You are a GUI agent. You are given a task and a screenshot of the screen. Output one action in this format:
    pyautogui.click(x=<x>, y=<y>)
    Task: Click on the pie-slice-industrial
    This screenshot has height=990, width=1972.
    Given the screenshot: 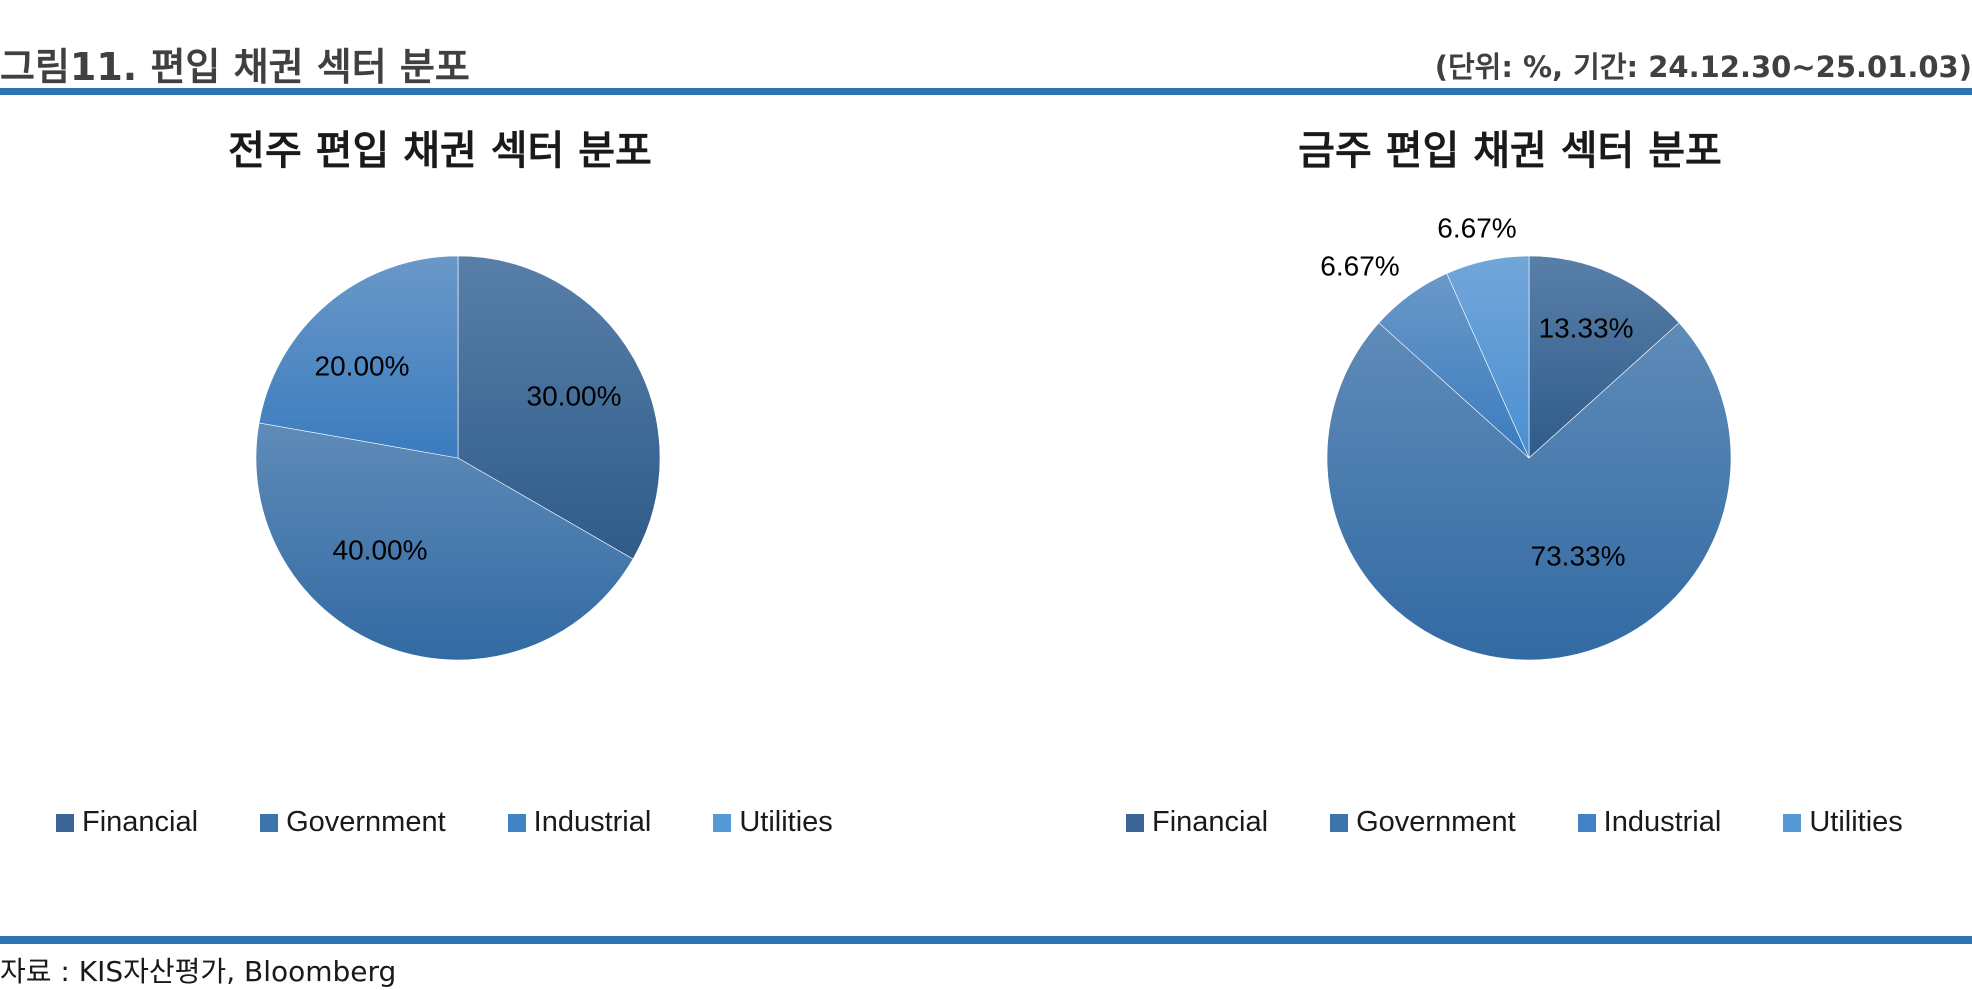 What is the action you would take?
    pyautogui.click(x=358, y=357)
    